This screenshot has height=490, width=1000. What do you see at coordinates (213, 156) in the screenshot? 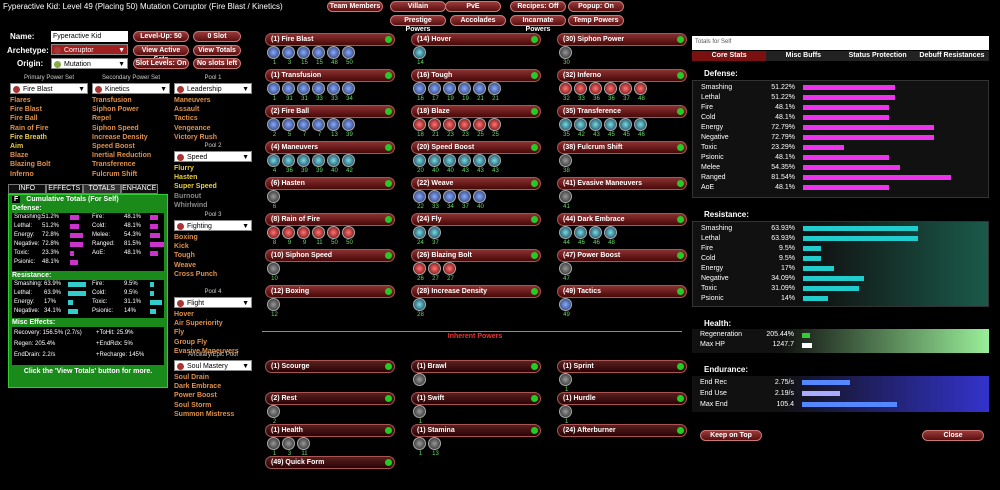
I see `pool2-set-dropdown: Speed ▼` at bounding box center [213, 156].